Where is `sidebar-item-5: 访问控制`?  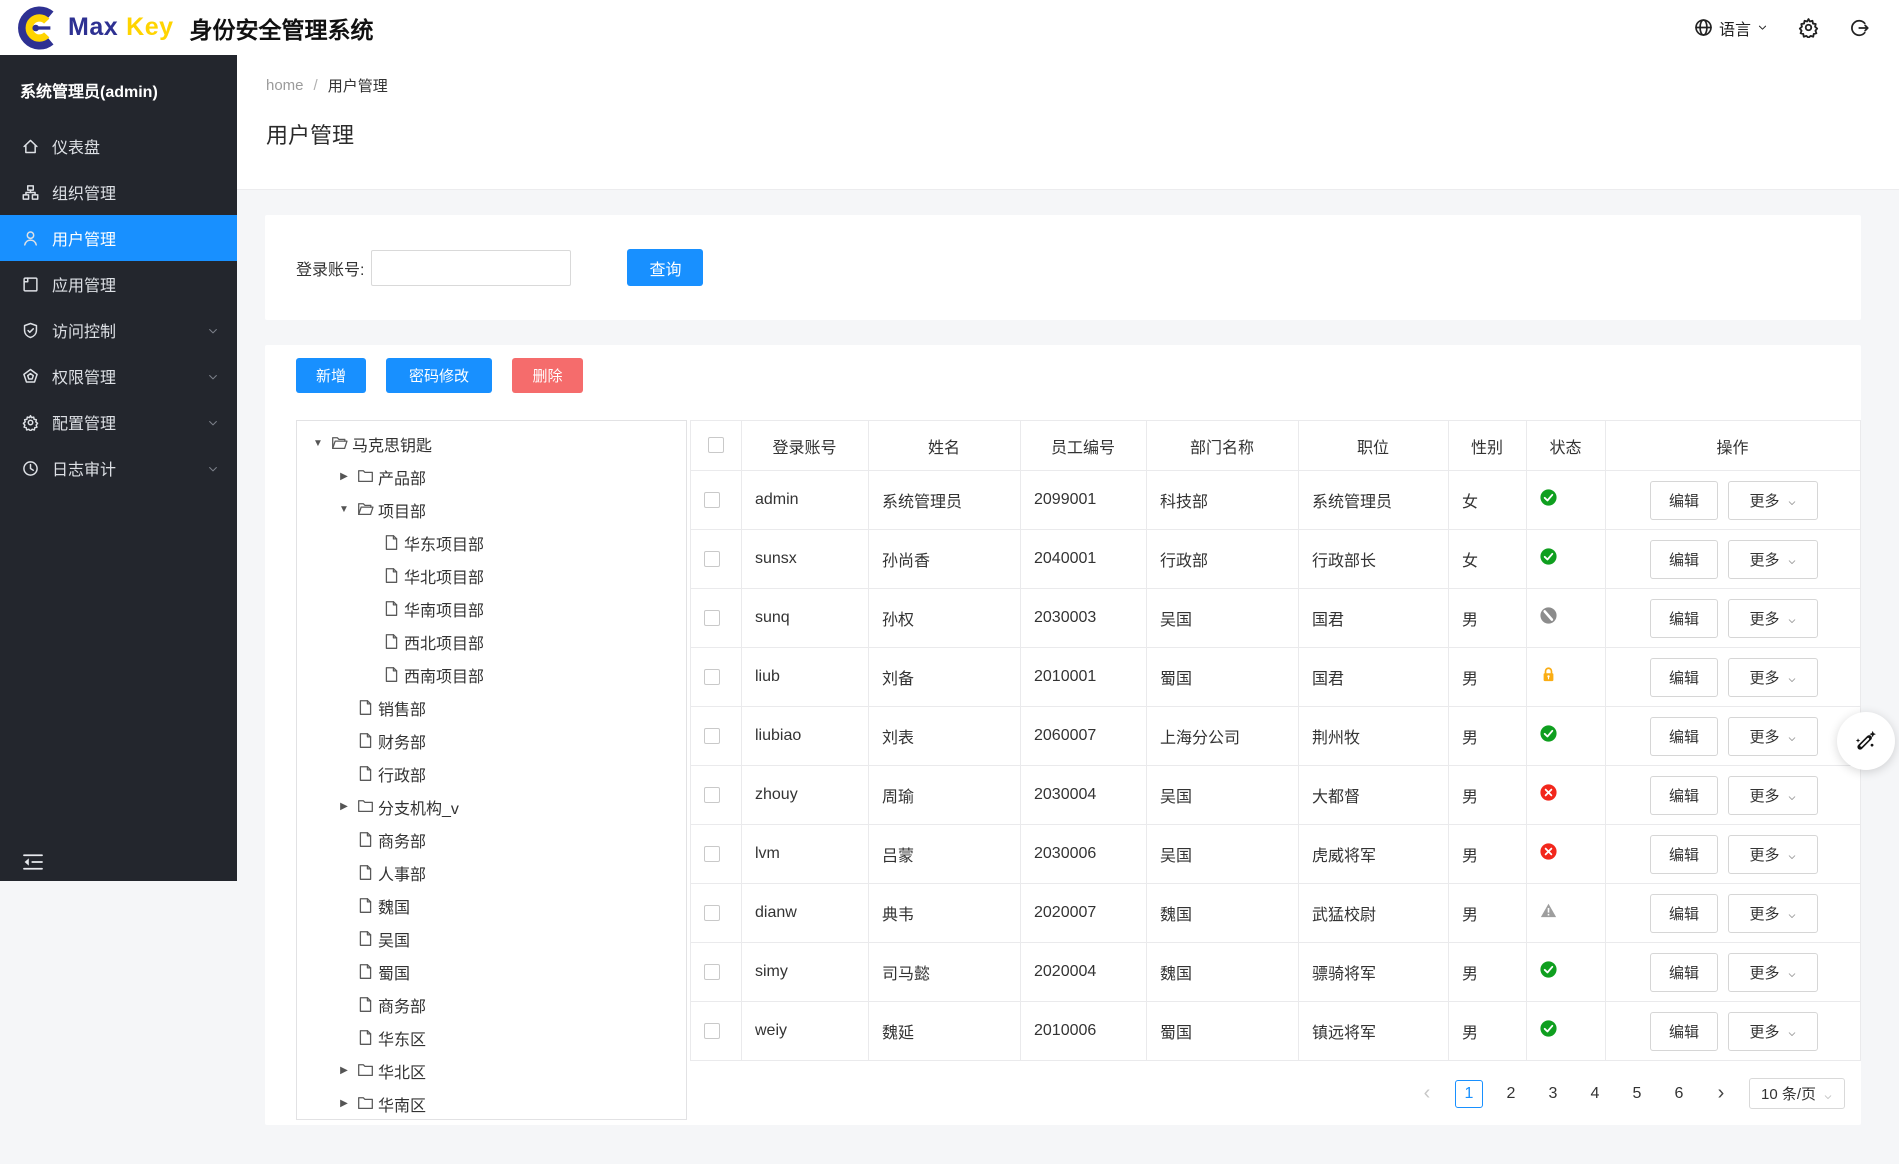 sidebar-item-5: 访问控制 is located at coordinates (118, 330).